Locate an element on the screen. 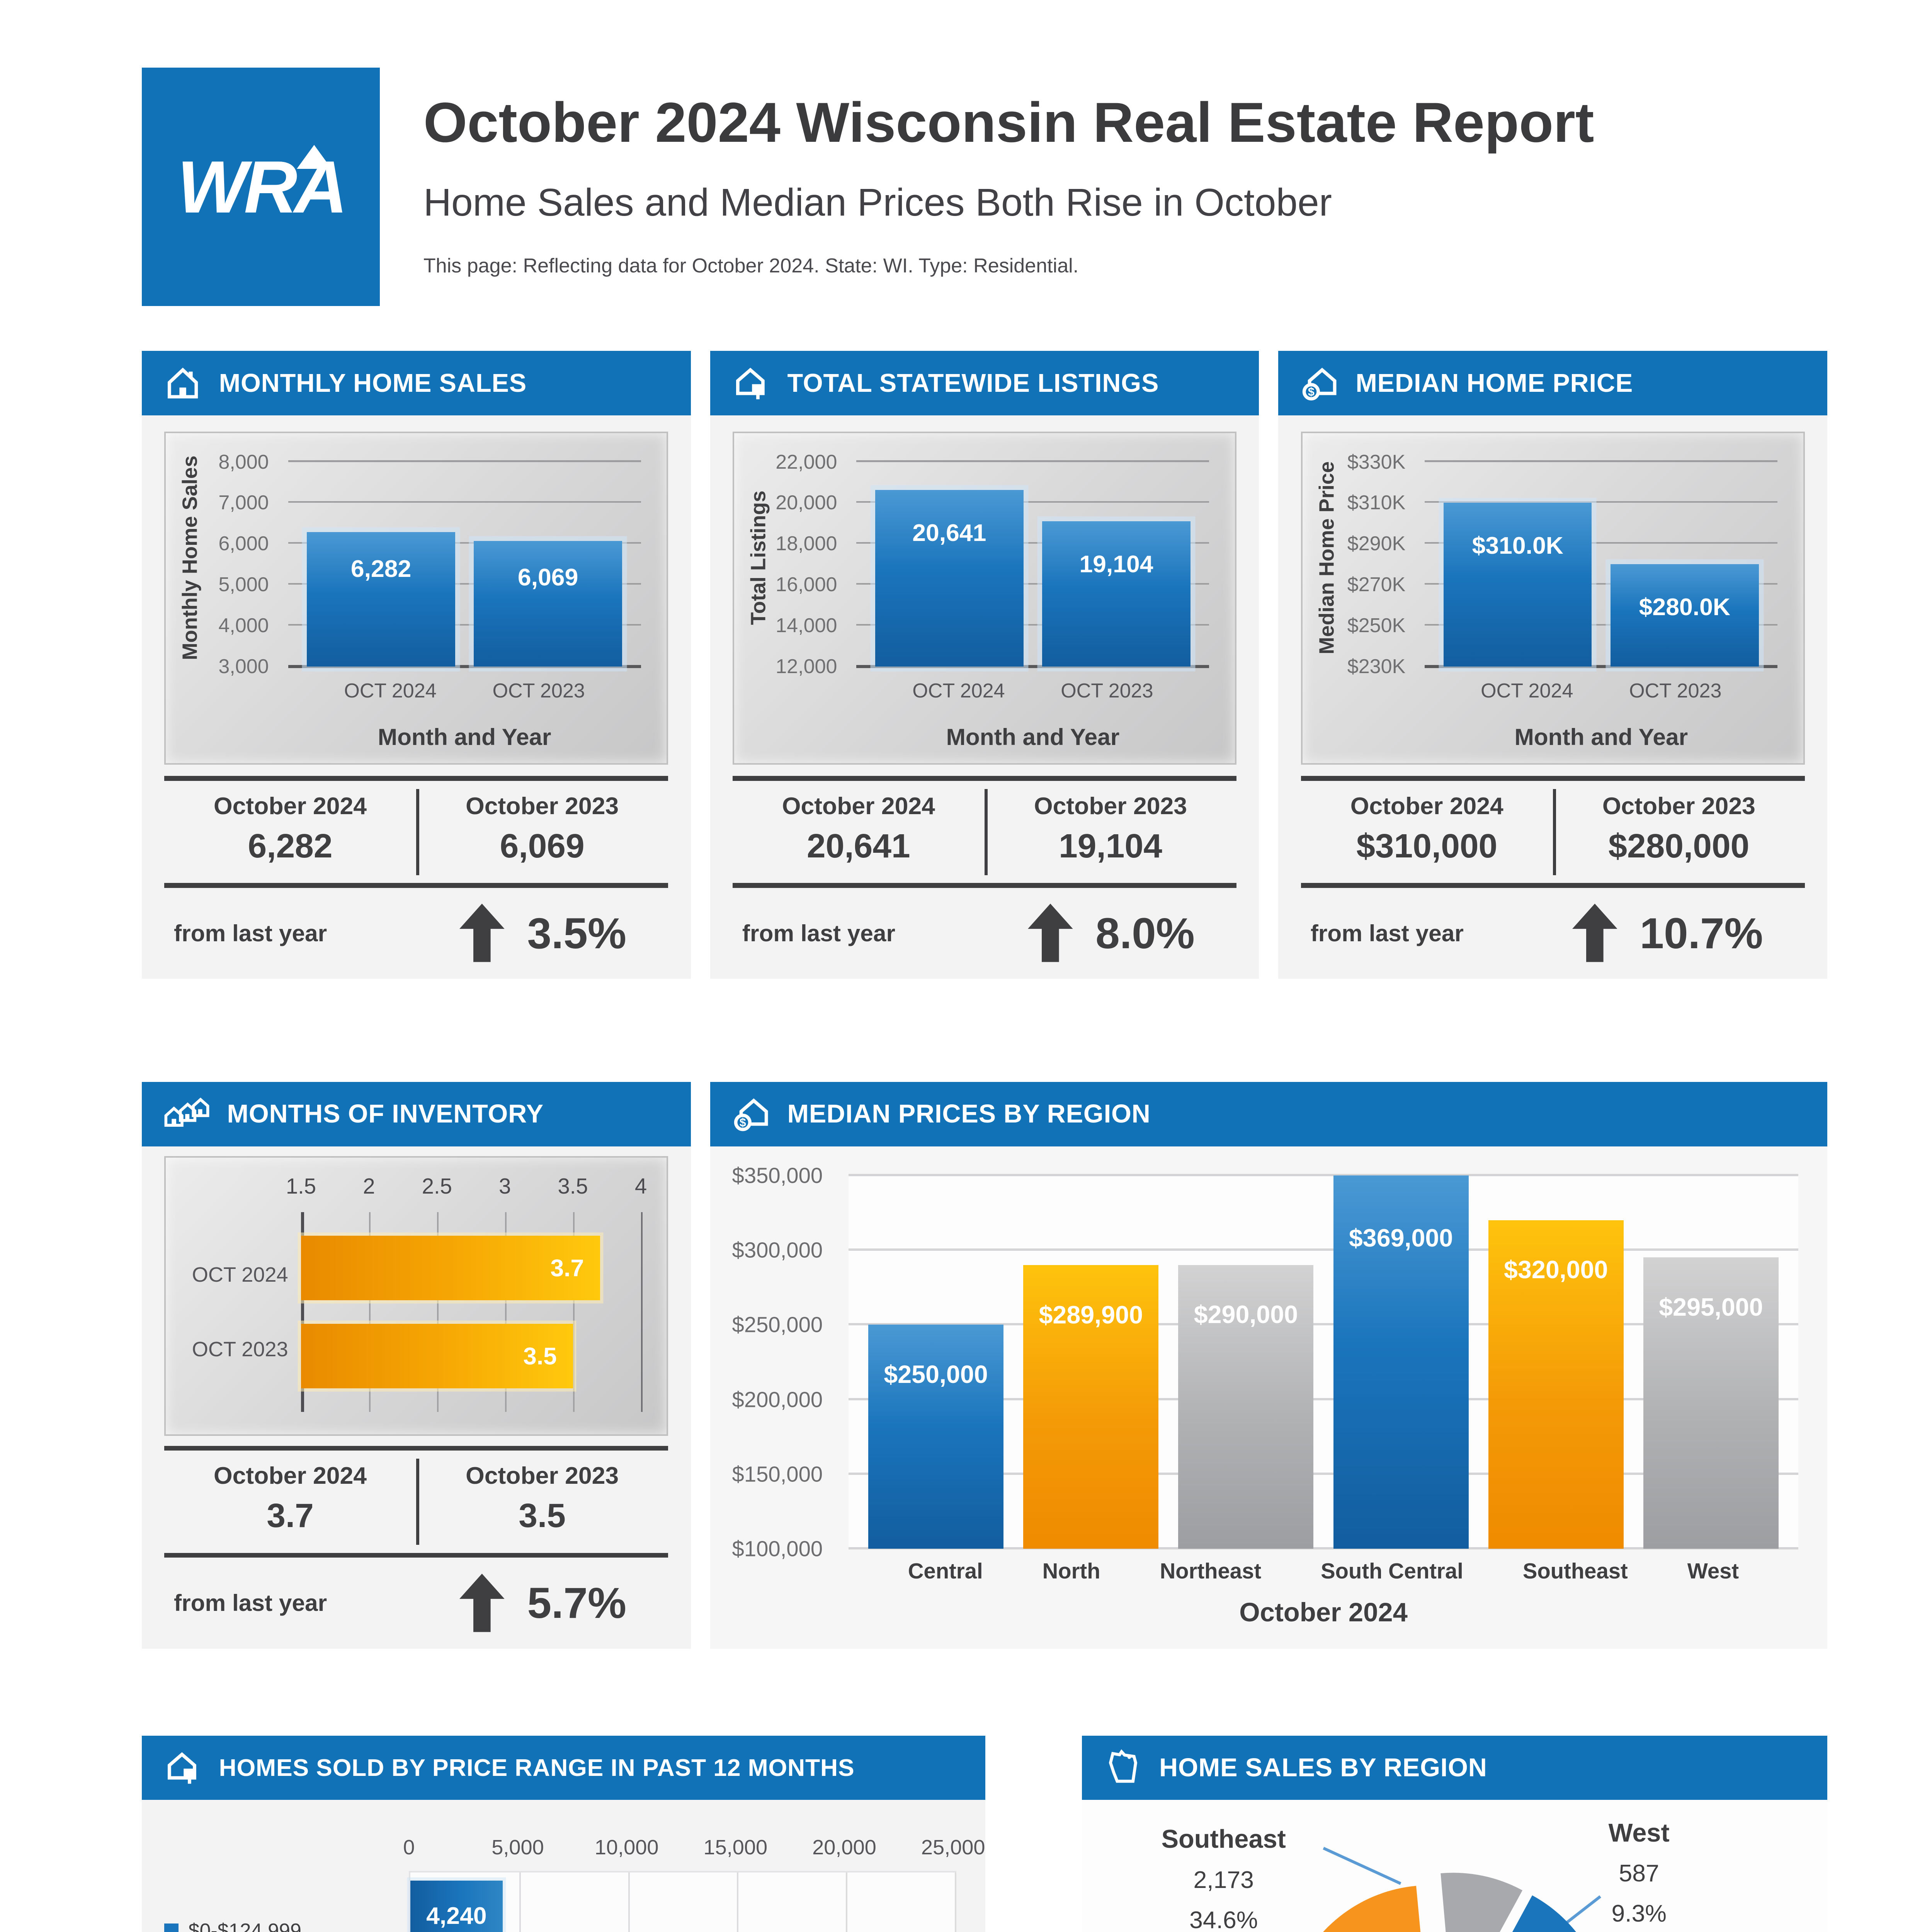 Image resolution: width=1932 pixels, height=1932 pixels. wra-logo-roof-icon is located at coordinates (314, 157).